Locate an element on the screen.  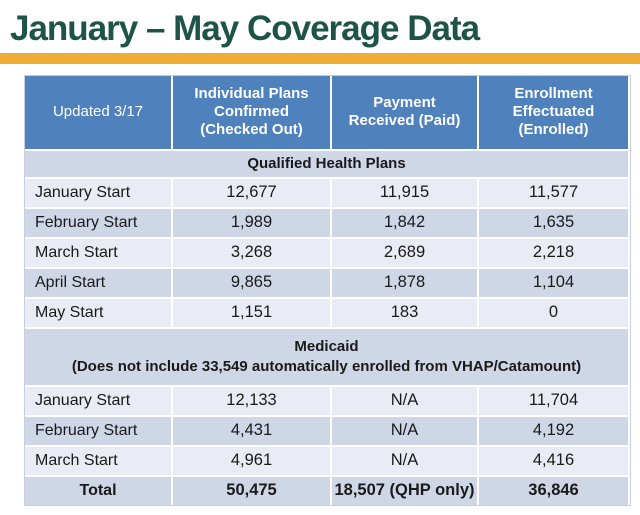
table-row: February Start 1,989 1,842 1,635 is located at coordinates (327, 222).